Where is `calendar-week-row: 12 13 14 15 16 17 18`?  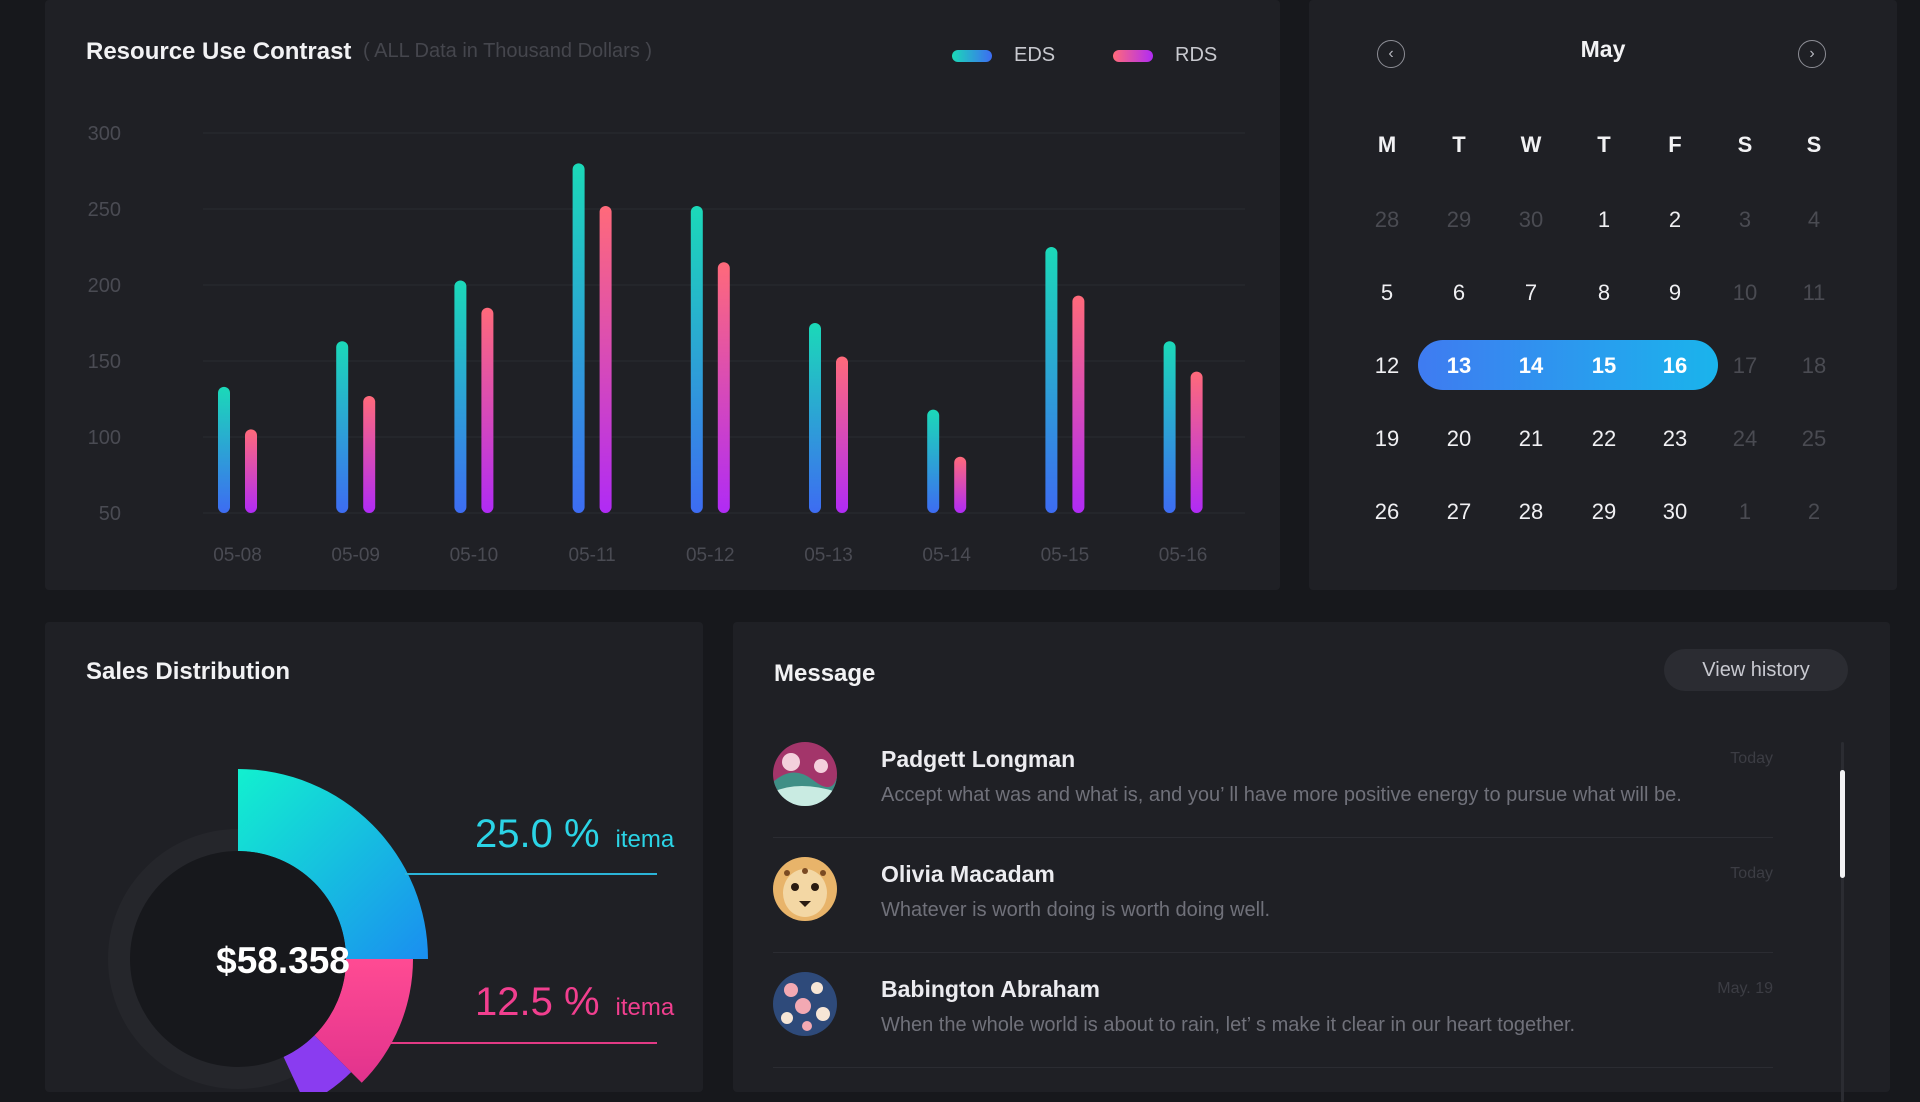
calendar-week-row: 12 13 14 15 16 17 18 is located at coordinates (1567, 366).